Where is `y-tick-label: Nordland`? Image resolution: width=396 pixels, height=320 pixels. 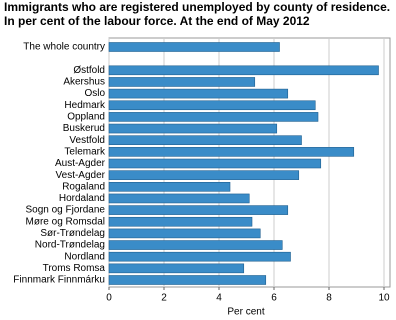 y-tick-label: Nordland is located at coordinates (84, 256).